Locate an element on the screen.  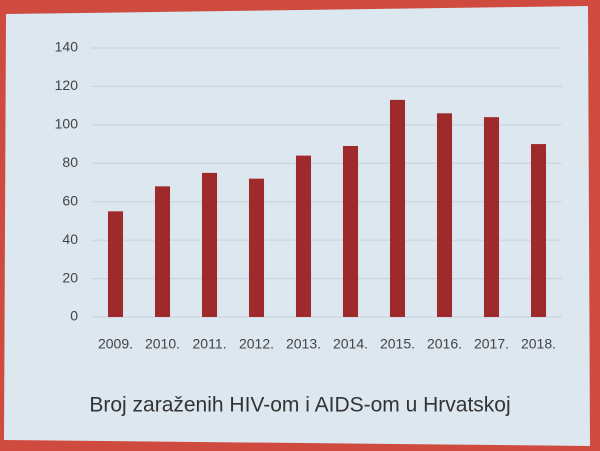
y-tick-label: 60 is located at coordinates (70, 200).